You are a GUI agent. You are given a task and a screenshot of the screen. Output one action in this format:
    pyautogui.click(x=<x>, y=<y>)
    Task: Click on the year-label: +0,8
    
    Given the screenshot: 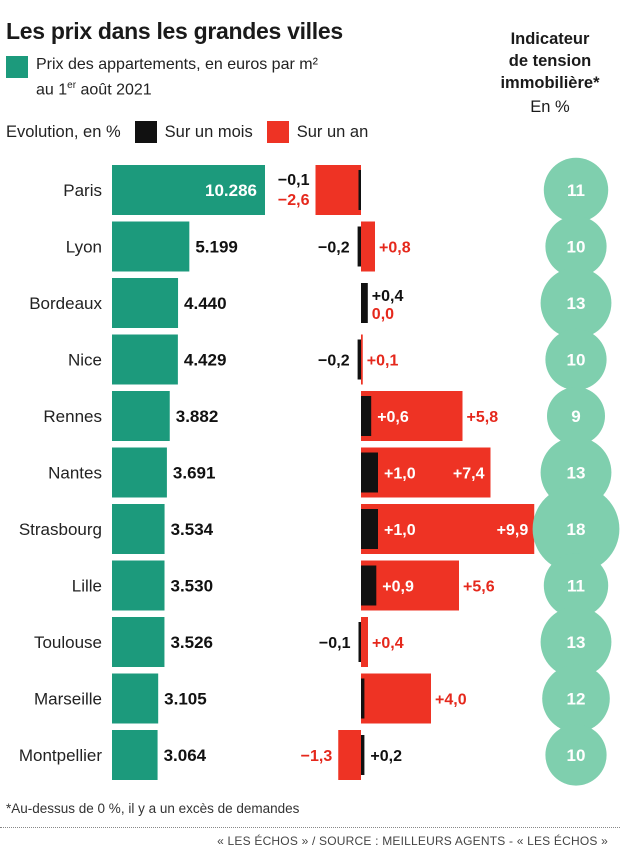 What is the action you would take?
    pyautogui.click(x=395, y=248)
    